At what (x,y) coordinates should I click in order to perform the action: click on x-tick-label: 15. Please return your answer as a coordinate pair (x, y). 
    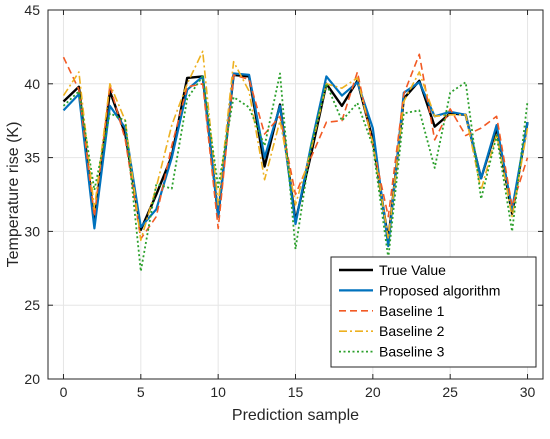
    Looking at the image, I should click on (296, 392).